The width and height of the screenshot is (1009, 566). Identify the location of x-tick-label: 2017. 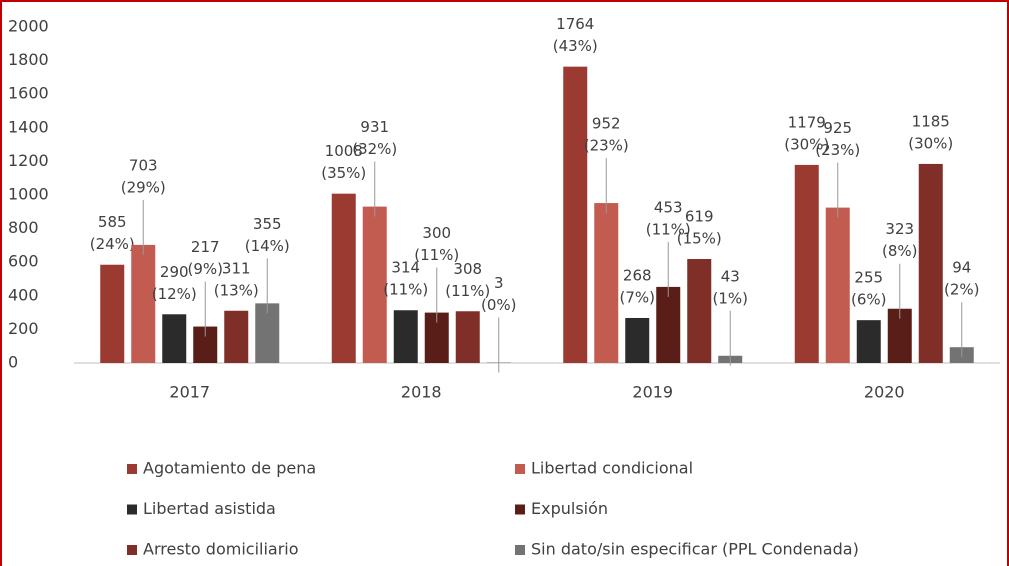
(189, 392).